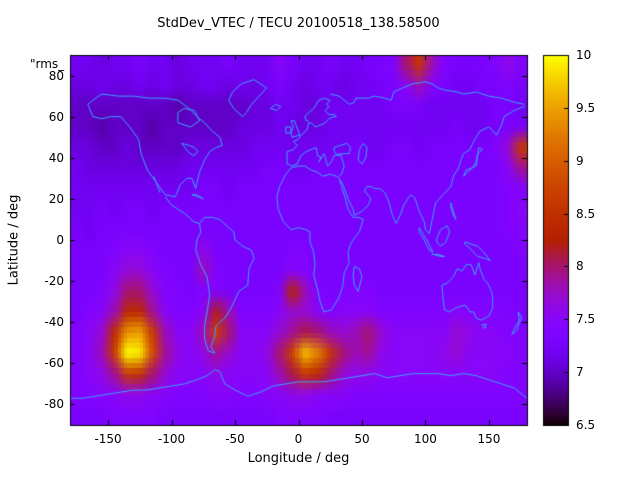 This screenshot has height=480, width=640. What do you see at coordinates (171, 439) in the screenshot?
I see `x-tick-label: -100` at bounding box center [171, 439].